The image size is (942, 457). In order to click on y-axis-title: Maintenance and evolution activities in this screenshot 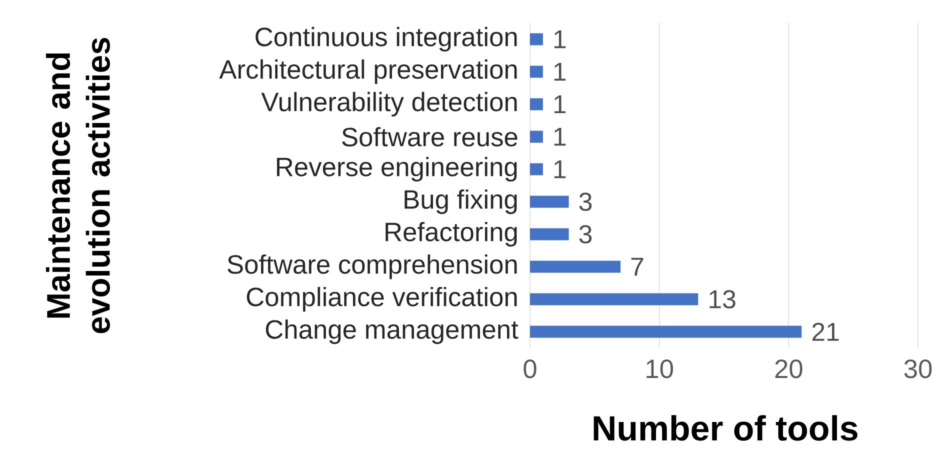, I will do `click(78, 186)`.